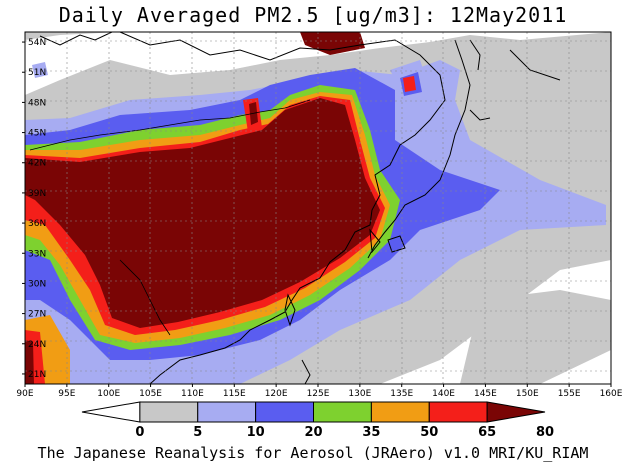 This screenshot has width=626, height=466. Describe the element at coordinates (29, 362) in the screenshot. I see `concentration-band-80-plus` at that location.